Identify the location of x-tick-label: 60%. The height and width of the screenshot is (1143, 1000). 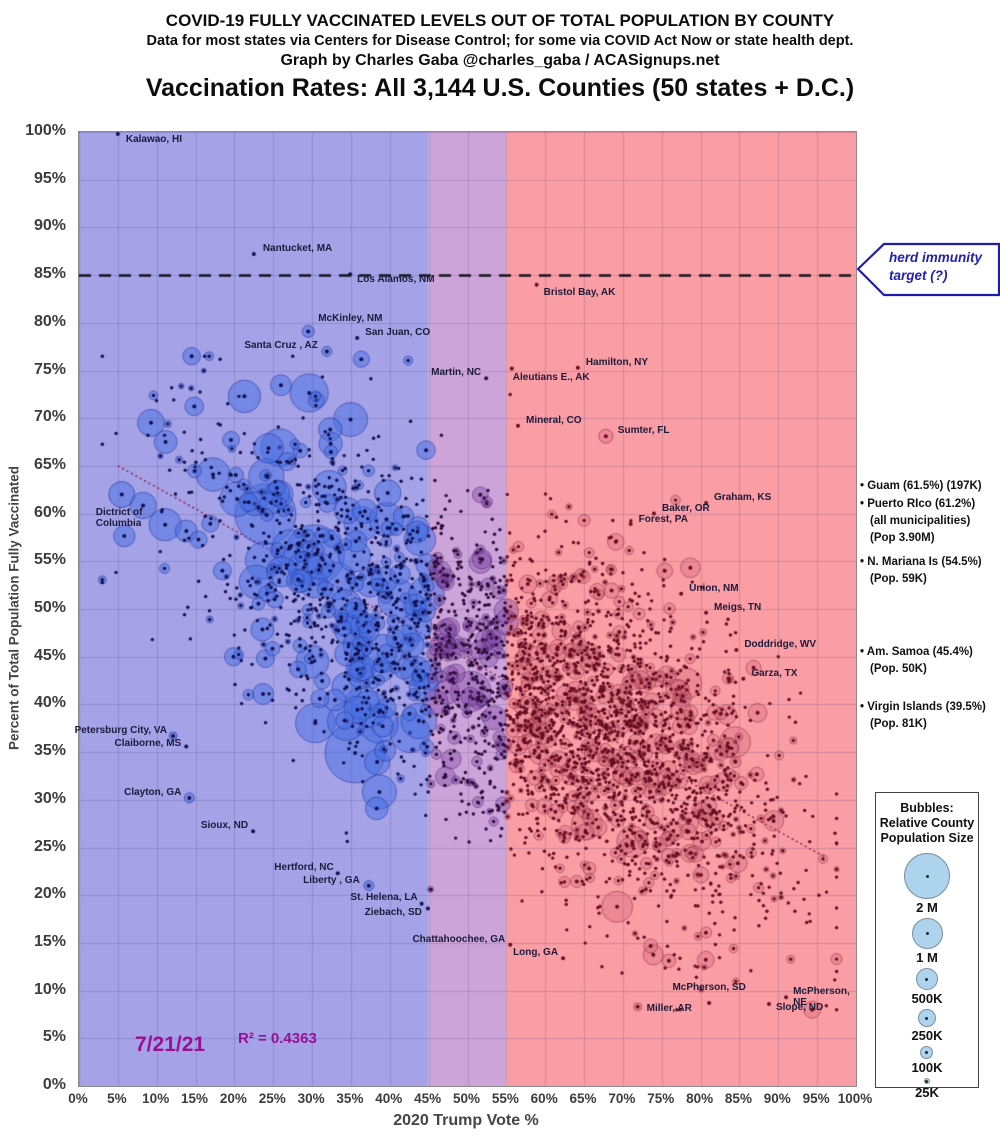
(544, 1098).